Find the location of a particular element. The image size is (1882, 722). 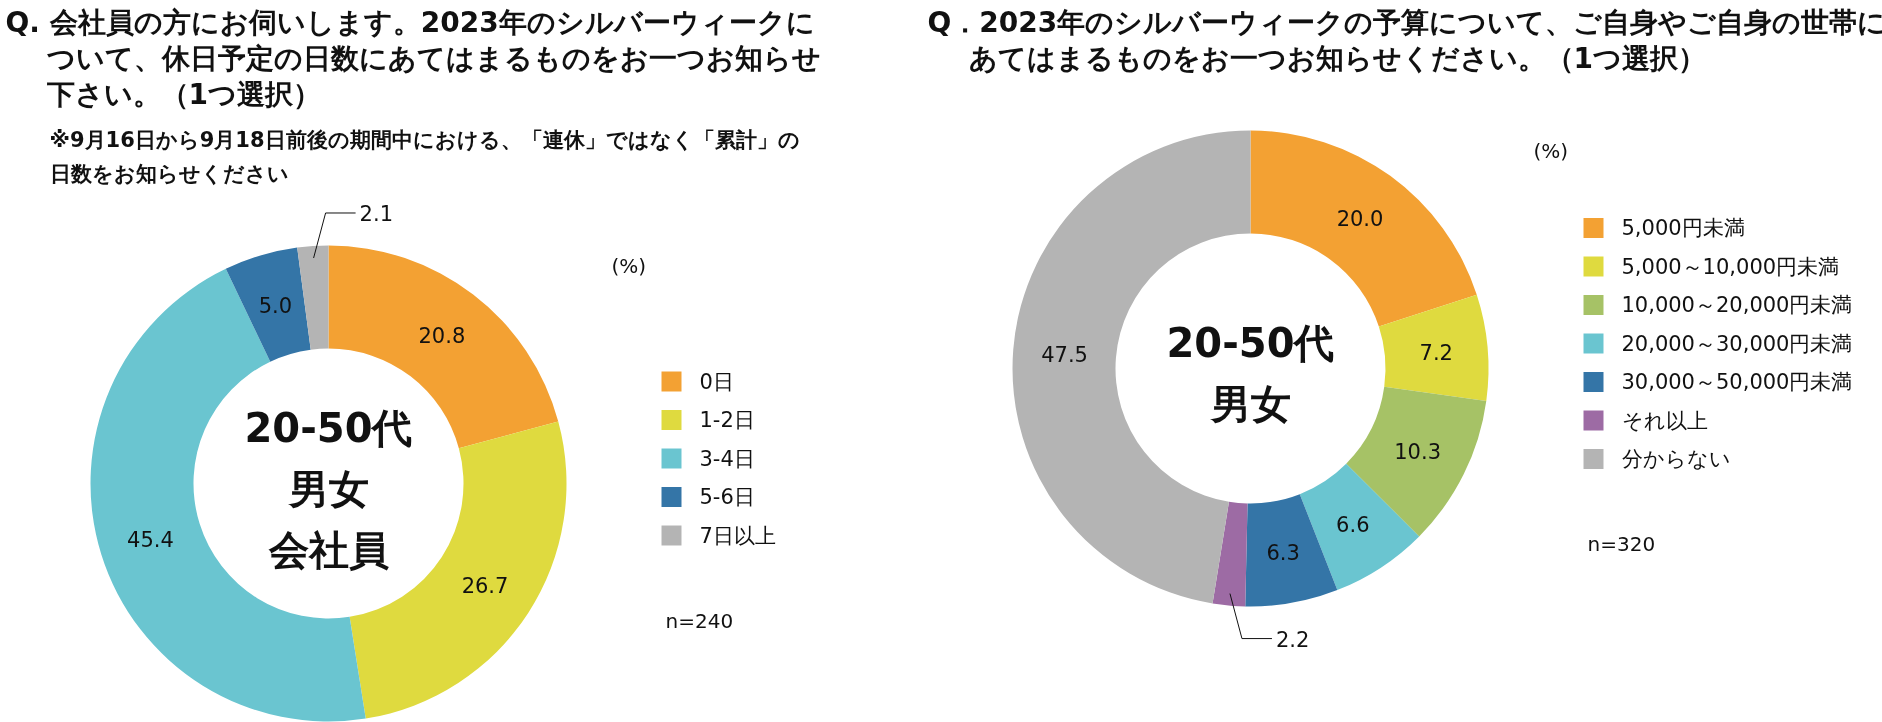

data-label: 45.4 is located at coordinates (150, 539).